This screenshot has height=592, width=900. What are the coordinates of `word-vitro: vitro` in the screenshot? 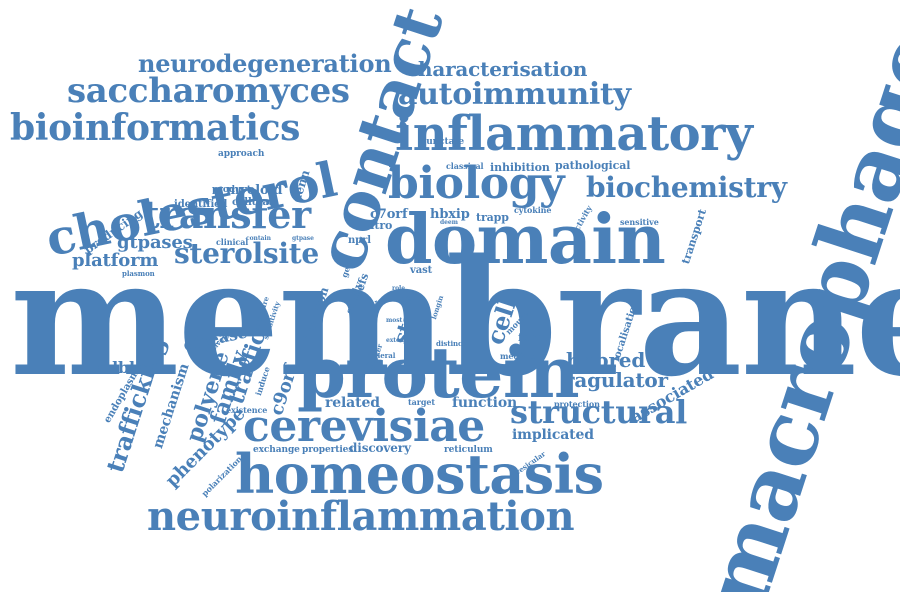 It's located at (378, 225).